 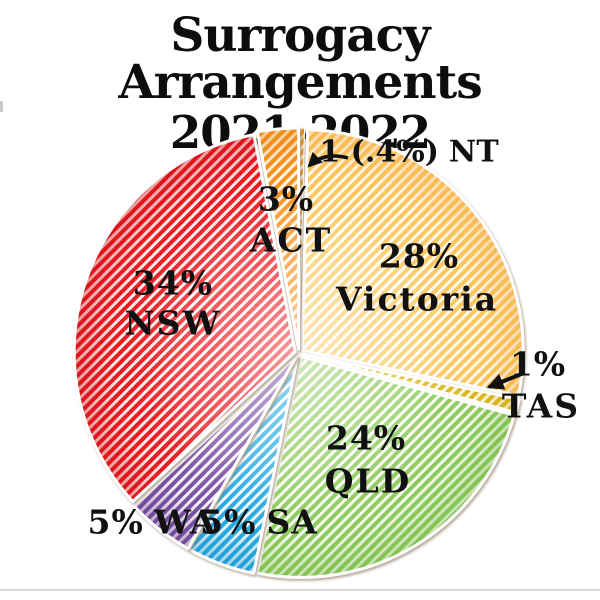 I want to click on pie-slice-act, so click(x=278, y=238).